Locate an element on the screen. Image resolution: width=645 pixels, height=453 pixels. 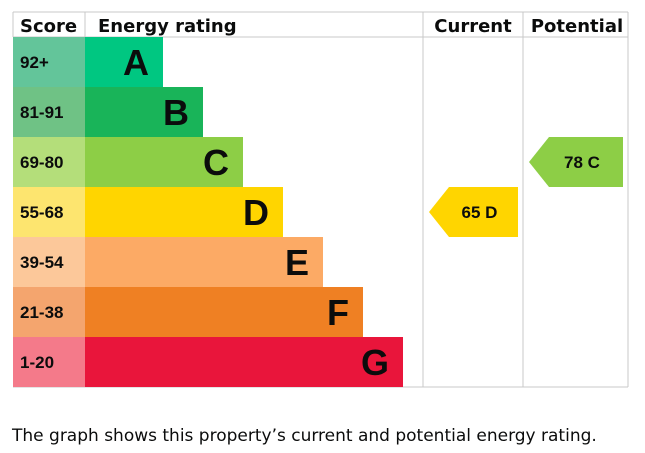
current-rating-arrow: 65 D is located at coordinates (473, 212).